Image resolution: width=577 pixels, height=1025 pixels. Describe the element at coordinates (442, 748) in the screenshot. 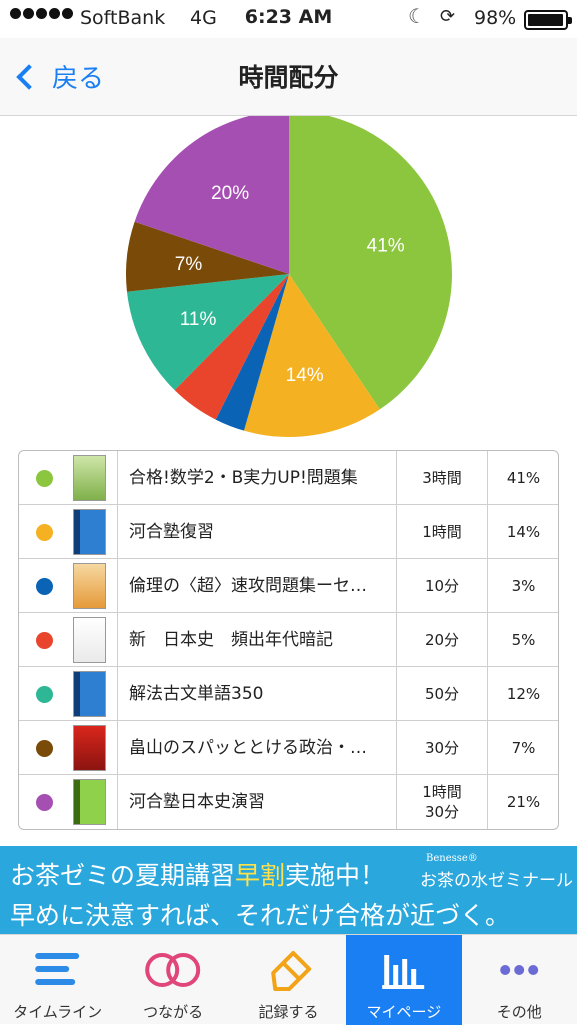

I see `item-duration: 30分` at that location.